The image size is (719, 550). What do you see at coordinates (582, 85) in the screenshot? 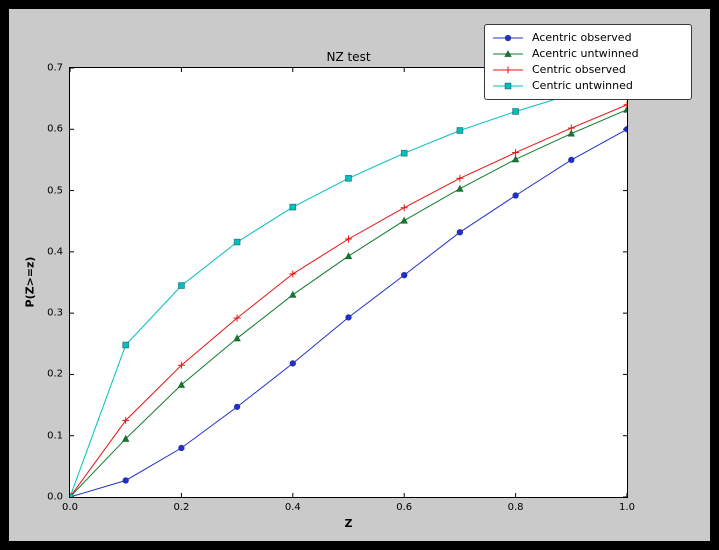
I see `legend-label: Centric untwinned` at bounding box center [582, 85].